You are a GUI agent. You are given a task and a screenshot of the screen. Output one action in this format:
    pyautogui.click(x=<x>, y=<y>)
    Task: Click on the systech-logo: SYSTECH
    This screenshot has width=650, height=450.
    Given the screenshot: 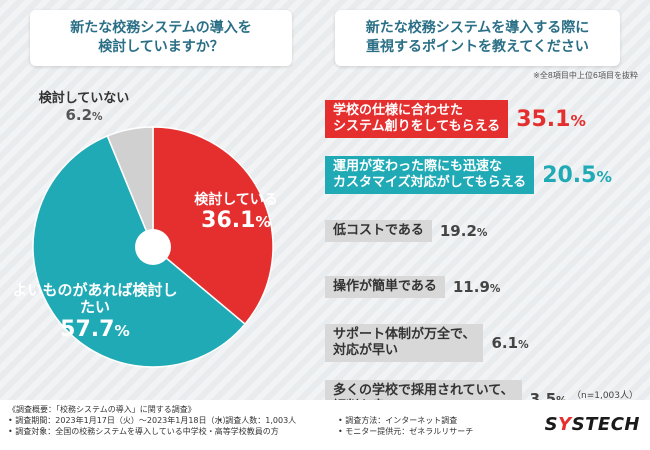 What is the action you would take?
    pyautogui.click(x=592, y=424)
    